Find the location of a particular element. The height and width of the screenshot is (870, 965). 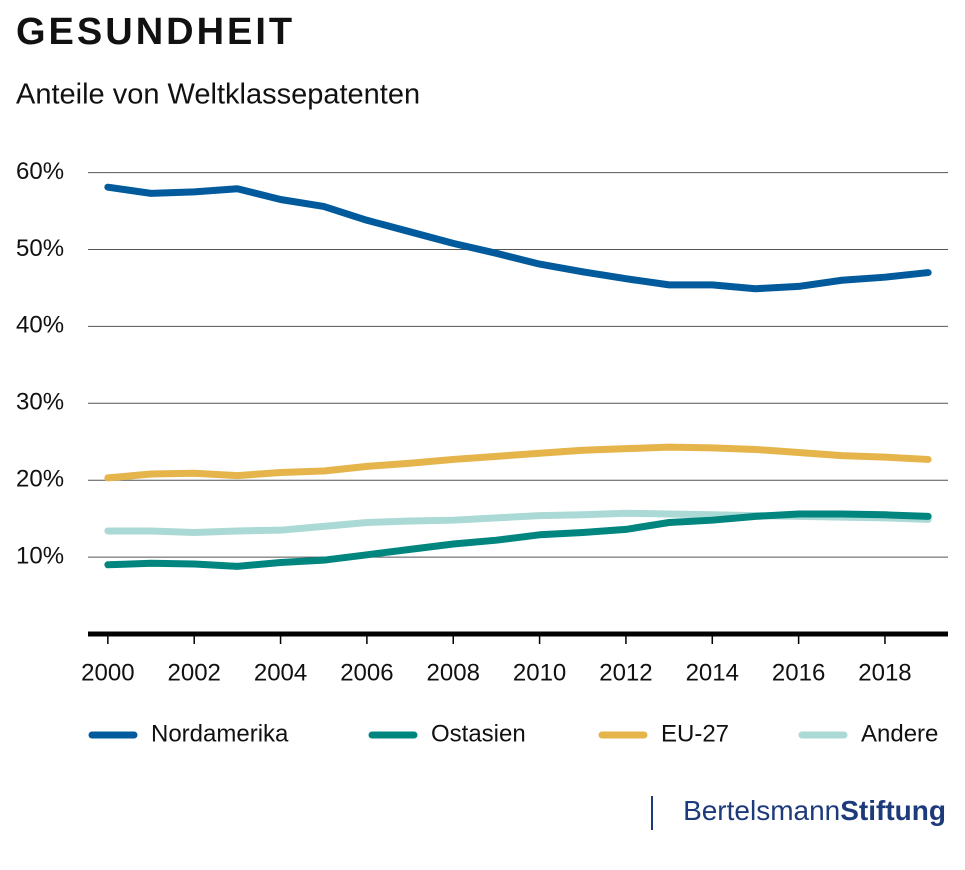

chart-title: GESUNDHEIT is located at coordinates (155, 32).